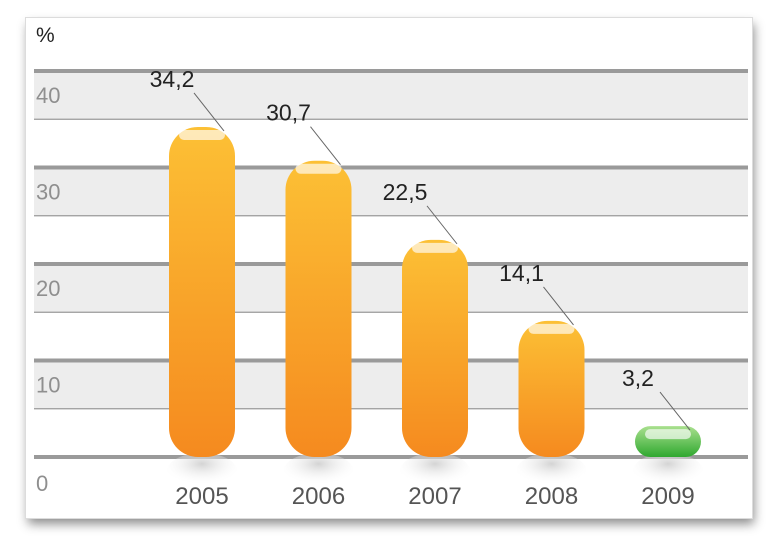 The height and width of the screenshot is (543, 780). Describe the element at coordinates (48, 385) in the screenshot. I see `y-tick-label: 10` at that location.